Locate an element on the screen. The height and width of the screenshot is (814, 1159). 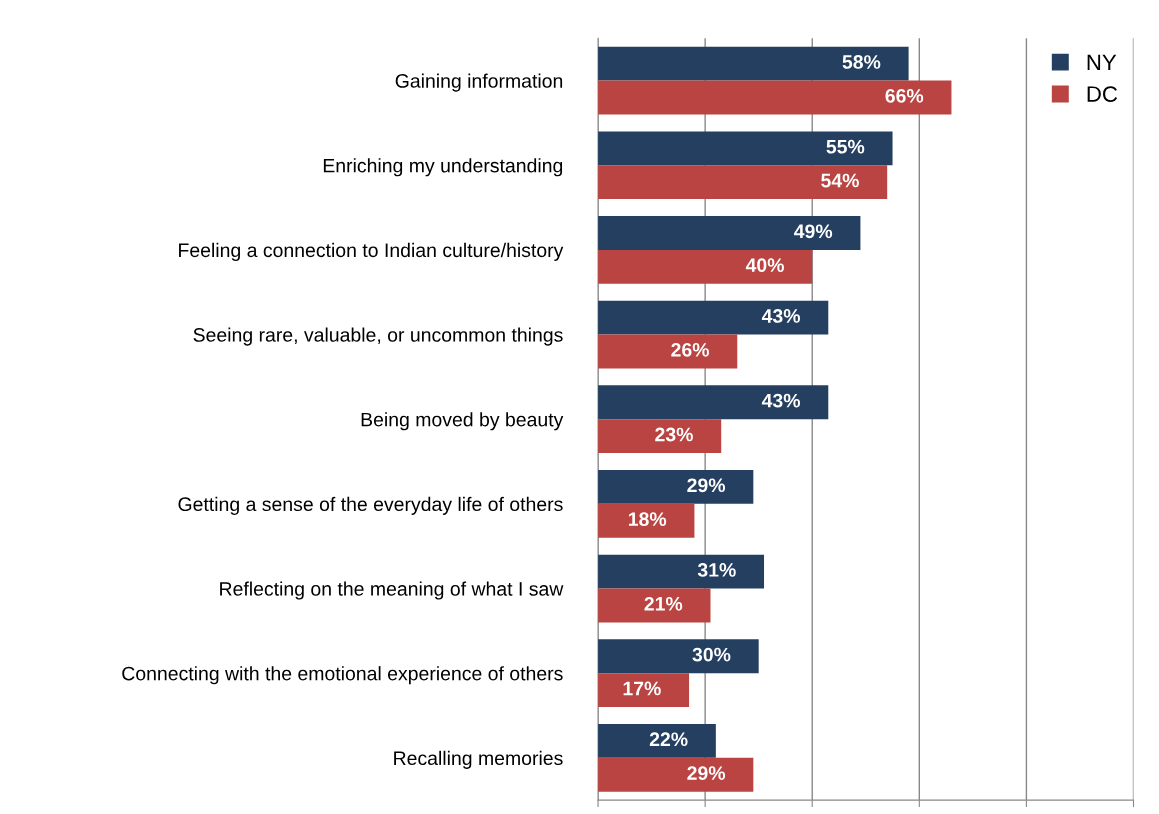
data-label: 18% is located at coordinates (647, 519).